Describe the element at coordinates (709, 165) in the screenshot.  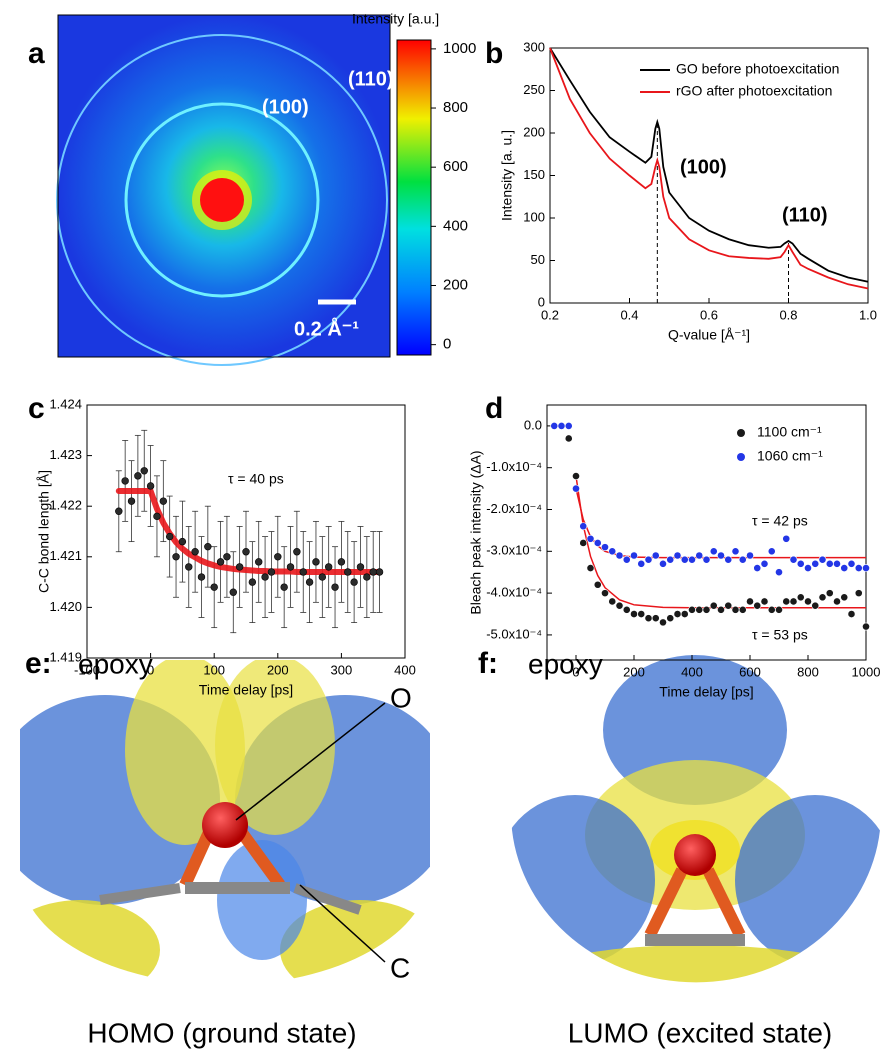
I see `data-line` at that location.